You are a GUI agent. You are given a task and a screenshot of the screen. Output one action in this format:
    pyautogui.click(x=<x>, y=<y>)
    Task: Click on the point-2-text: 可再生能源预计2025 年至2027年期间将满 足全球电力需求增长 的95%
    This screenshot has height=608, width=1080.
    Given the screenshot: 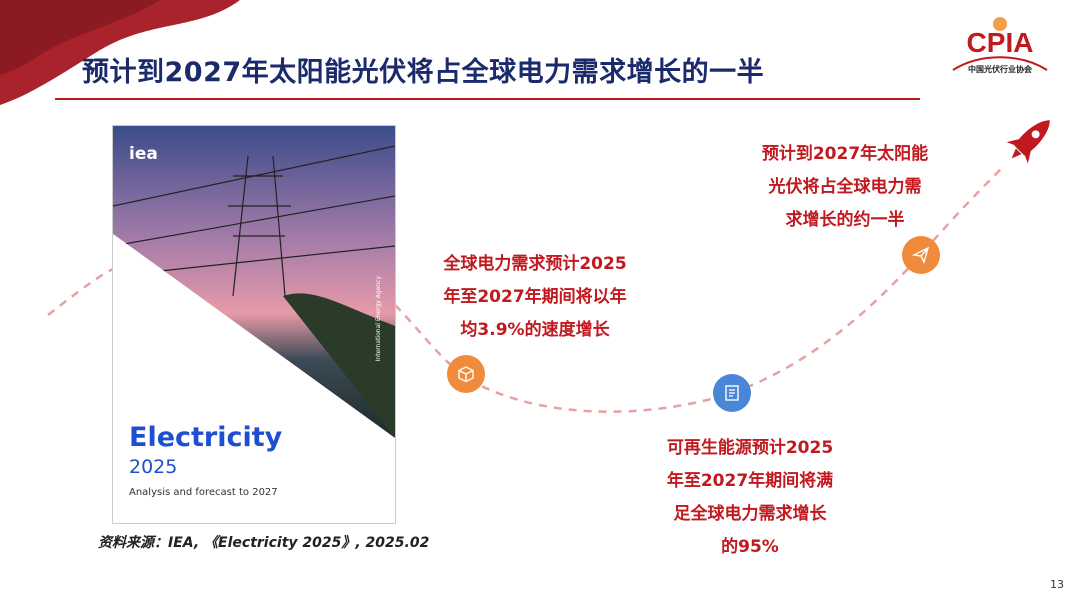 What is the action you would take?
    pyautogui.click(x=750, y=497)
    